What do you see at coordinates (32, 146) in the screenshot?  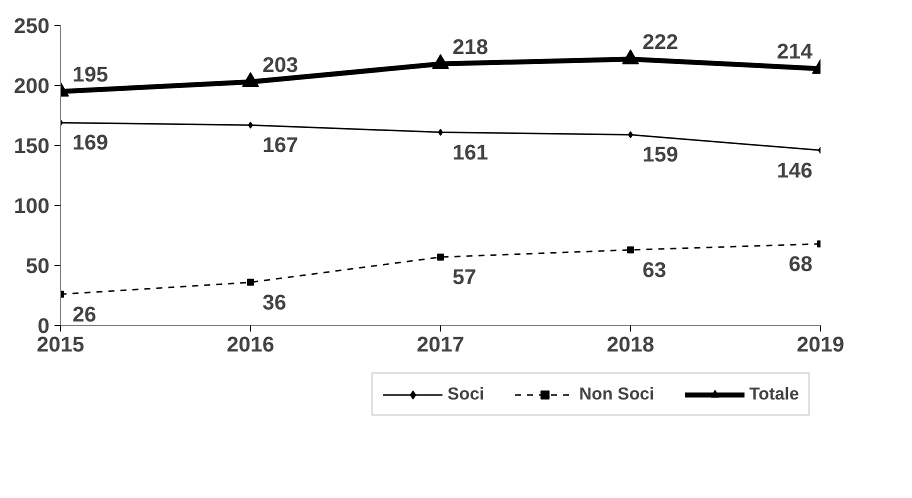 I see `y-tick-label: 150` at bounding box center [32, 146].